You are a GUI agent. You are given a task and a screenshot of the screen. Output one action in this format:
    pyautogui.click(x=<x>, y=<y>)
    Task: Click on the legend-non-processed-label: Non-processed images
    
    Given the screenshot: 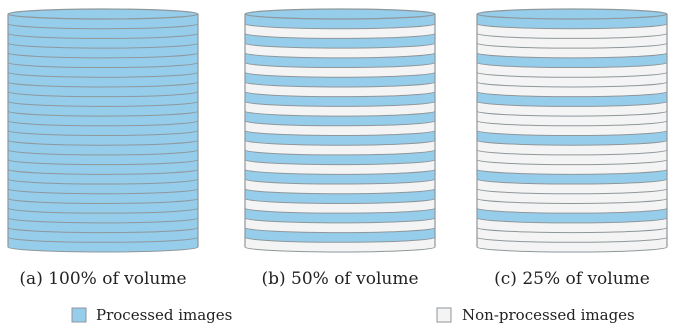 What is the action you would take?
    pyautogui.click(x=548, y=315)
    